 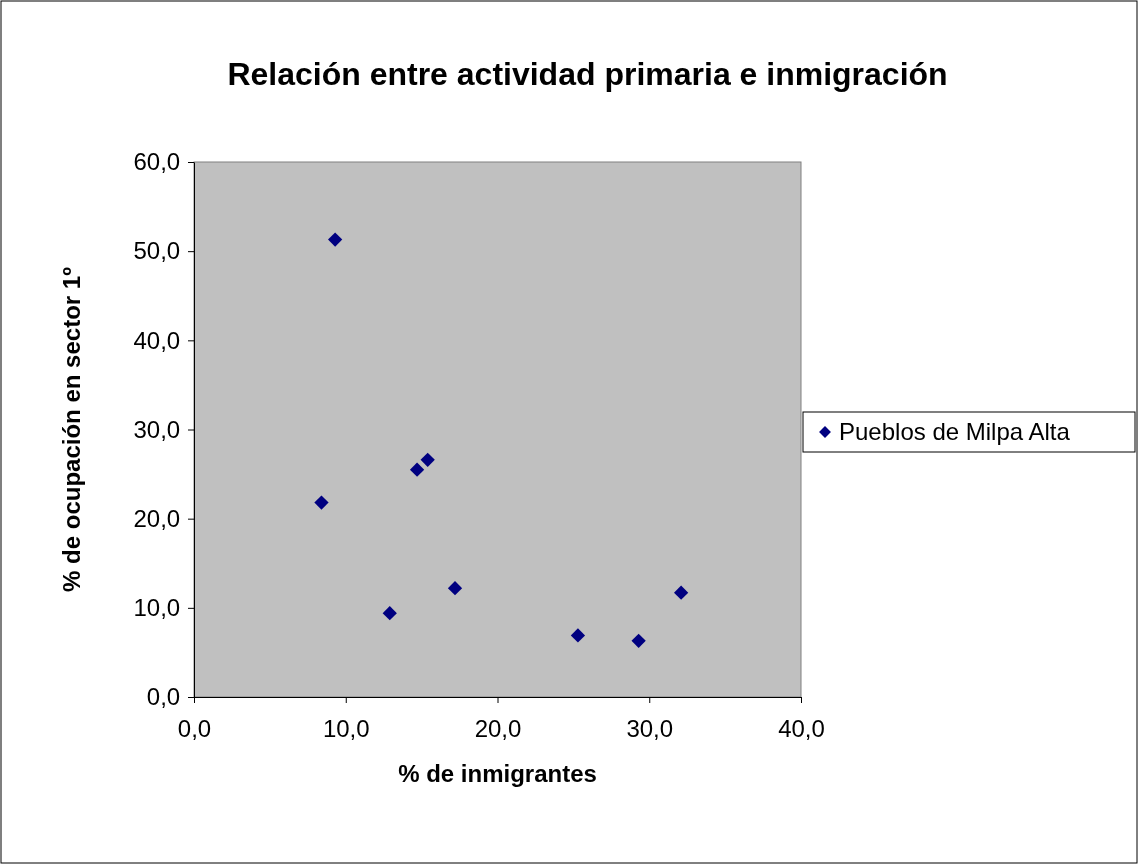 What do you see at coordinates (194, 729) in the screenshot?
I see `x-tick-label: 0,0` at bounding box center [194, 729].